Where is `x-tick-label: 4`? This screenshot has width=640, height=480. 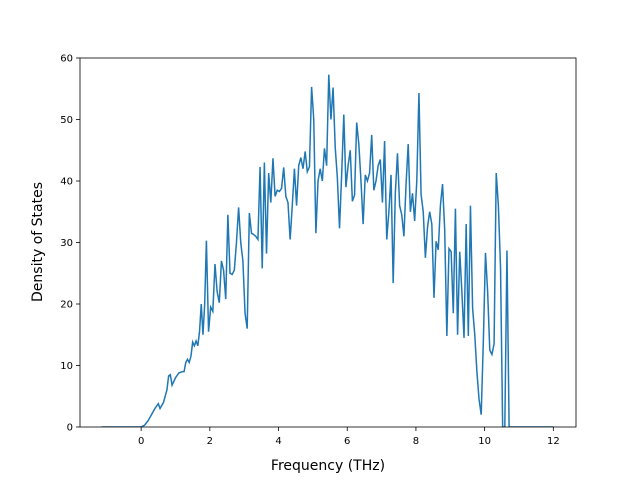
x-tick-label: 4 is located at coordinates (278, 441).